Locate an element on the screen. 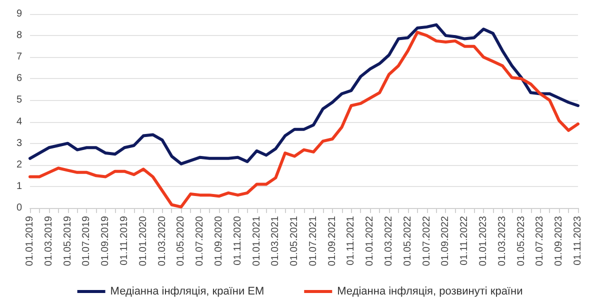 The image size is (600, 304). y-tick-label: 4 is located at coordinates (19, 122).